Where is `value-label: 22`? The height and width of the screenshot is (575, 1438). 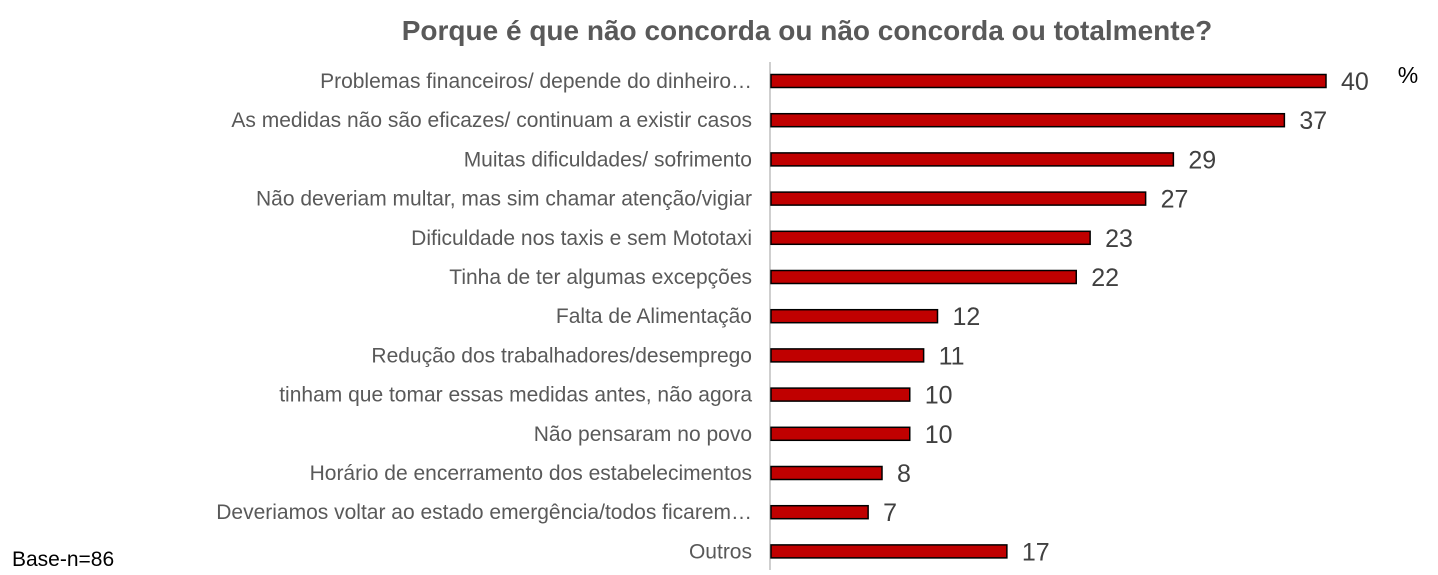 value-label: 22 is located at coordinates (1105, 278).